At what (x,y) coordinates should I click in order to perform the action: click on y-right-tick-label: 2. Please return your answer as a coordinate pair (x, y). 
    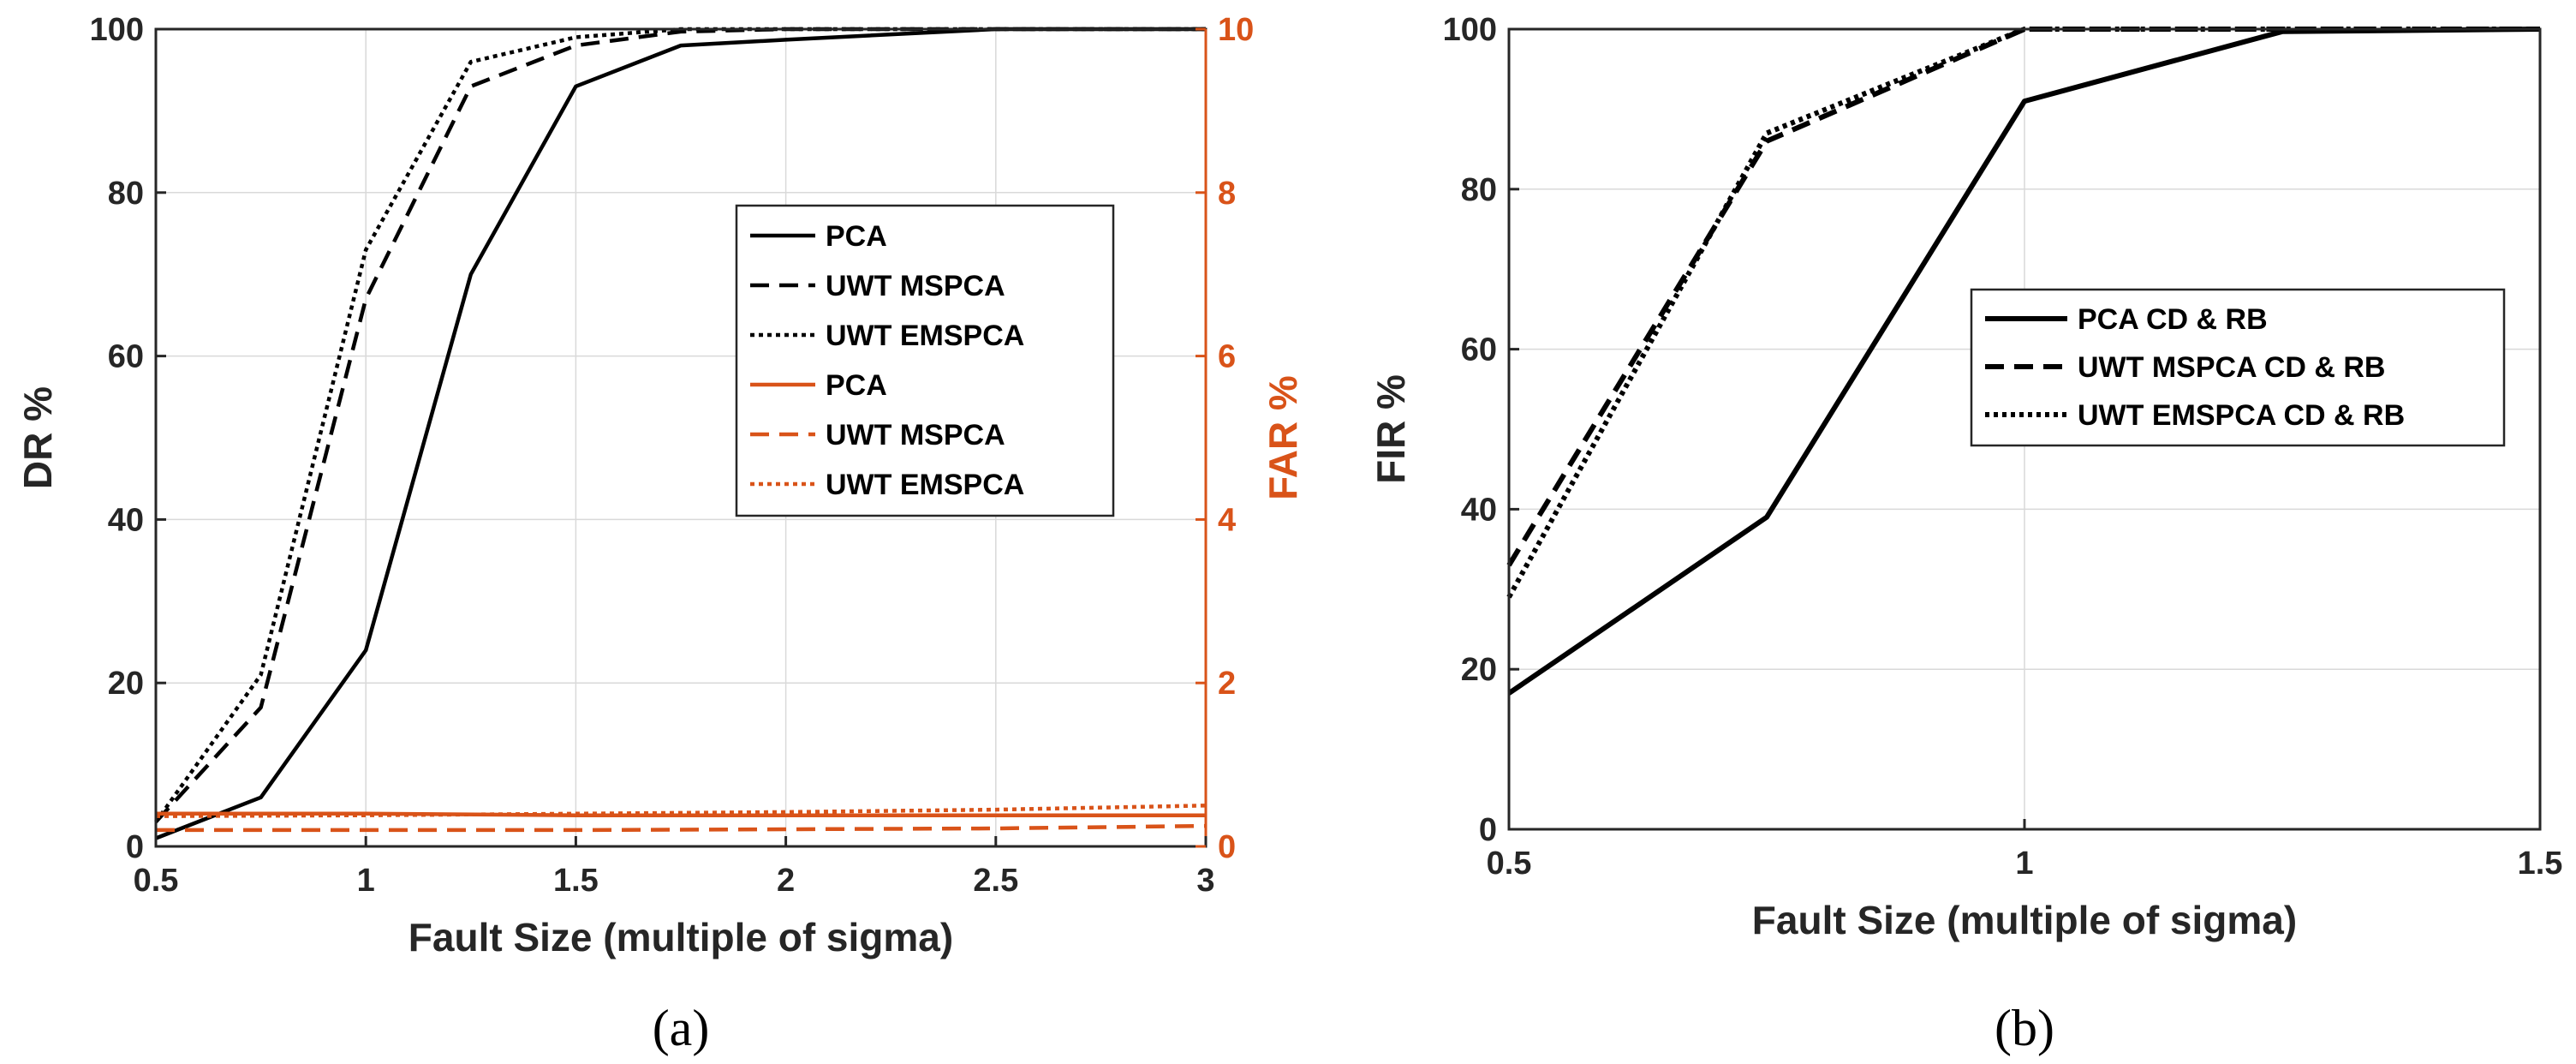
    Looking at the image, I should click on (1227, 684).